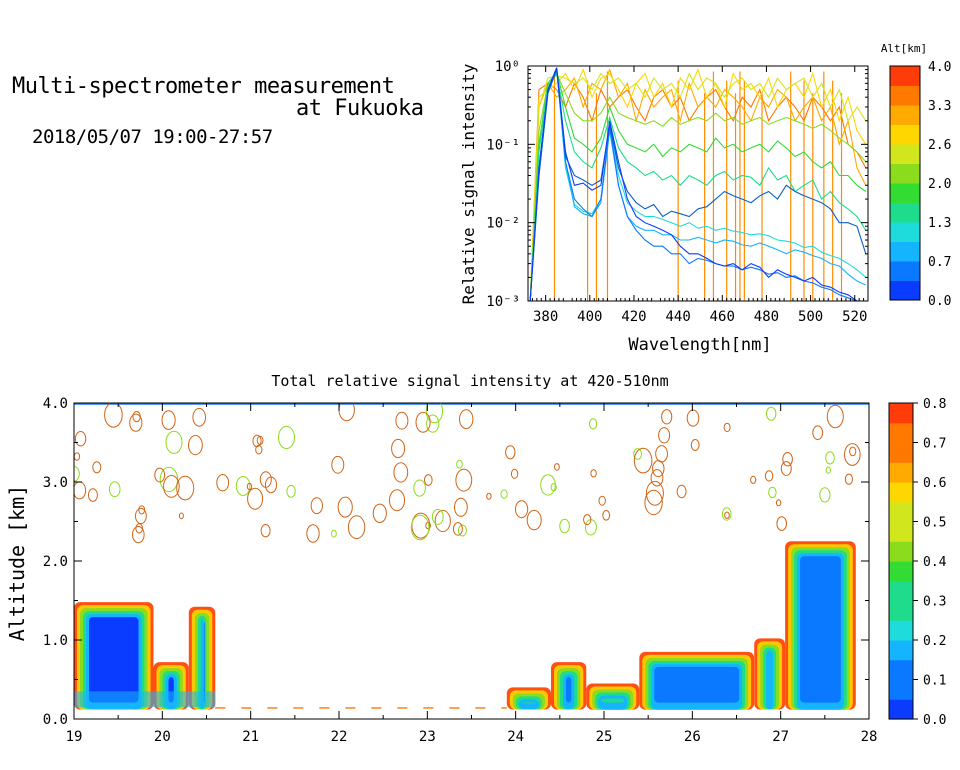 Image resolution: width=960 pixels, height=770 pixels. I want to click on spectrum-ytick-label: 10⁻¹, so click(503, 145).